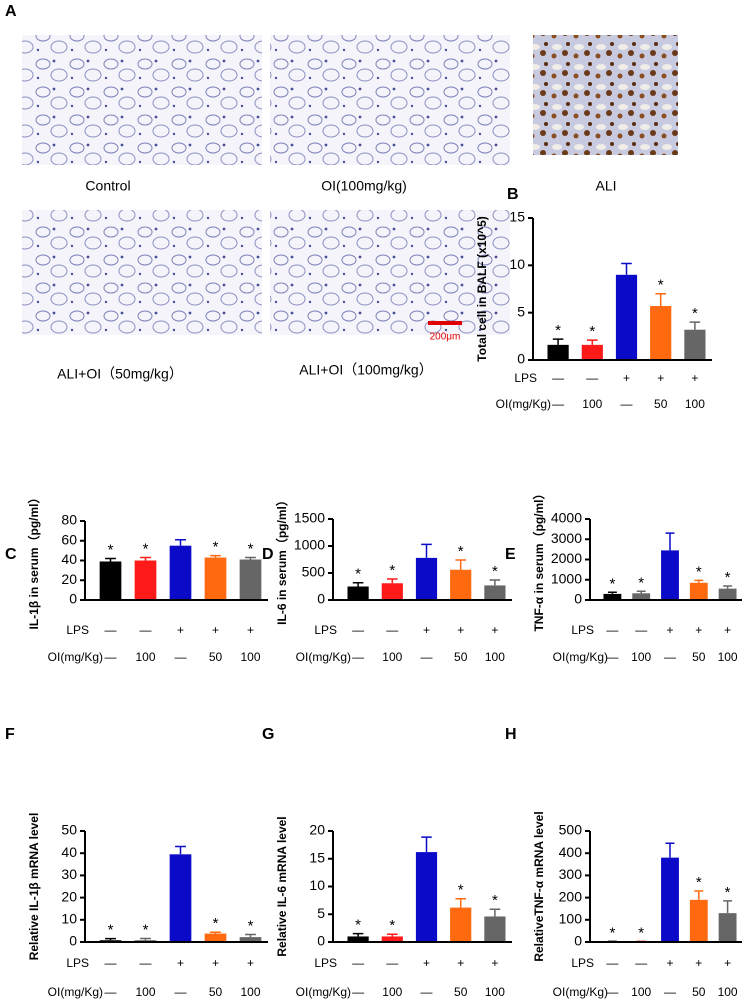  Describe the element at coordinates (107, 186) in the screenshot. I see `image-caption: Control` at that location.